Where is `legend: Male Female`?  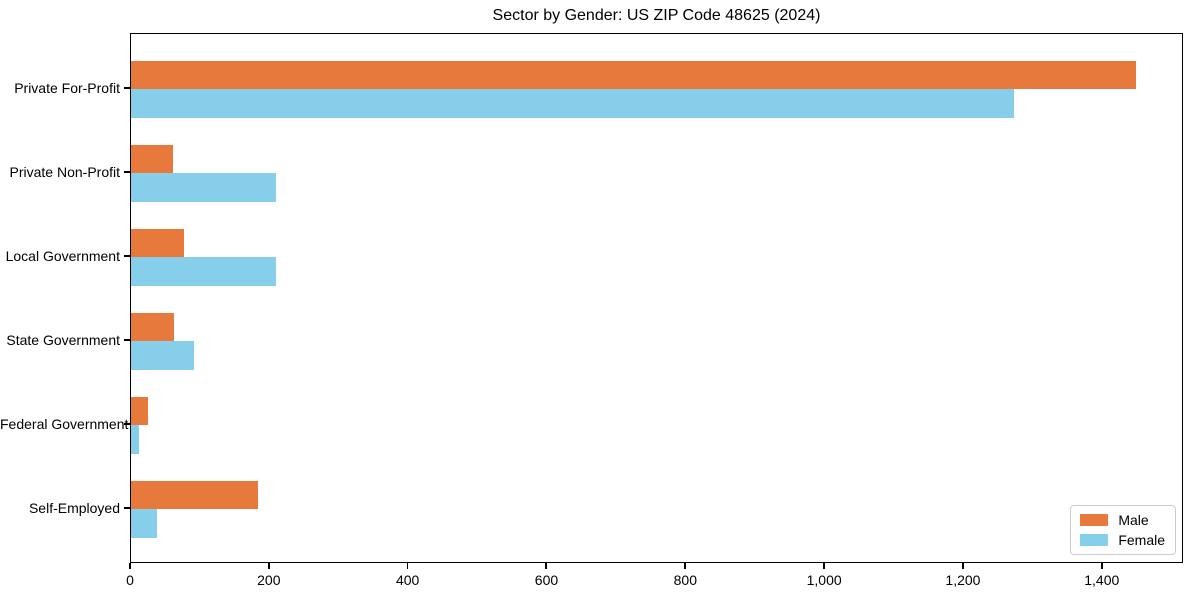 legend: Male Female is located at coordinates (1123, 530).